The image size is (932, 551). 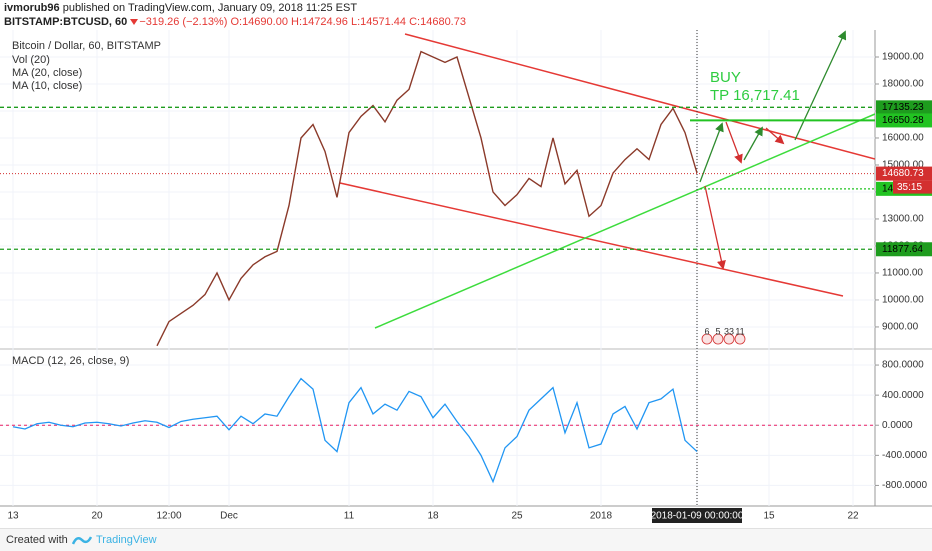 What do you see at coordinates (66, 22) in the screenshot?
I see `symbol: BITSTAMP:BTCUSD, 60` at bounding box center [66, 22].